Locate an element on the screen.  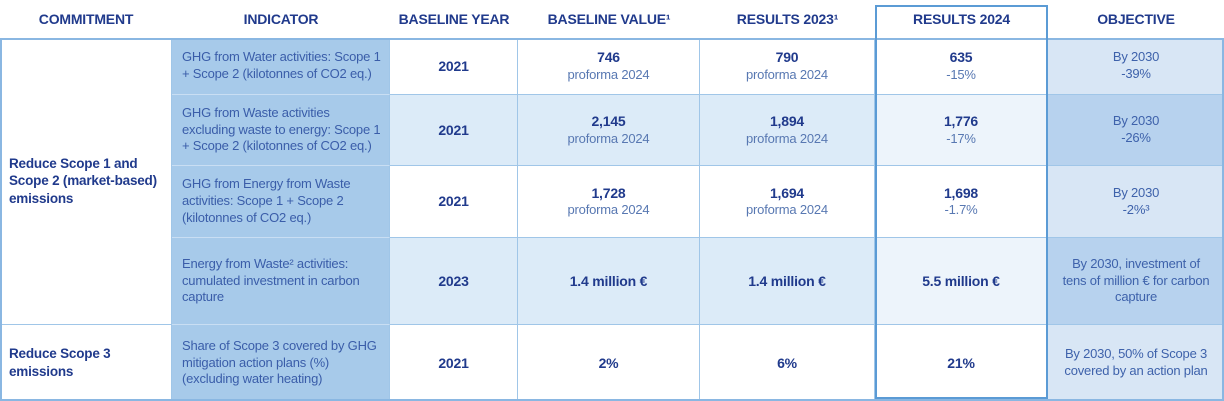
results-2024-cell: 5.5 million € is located at coordinates (961, 281).